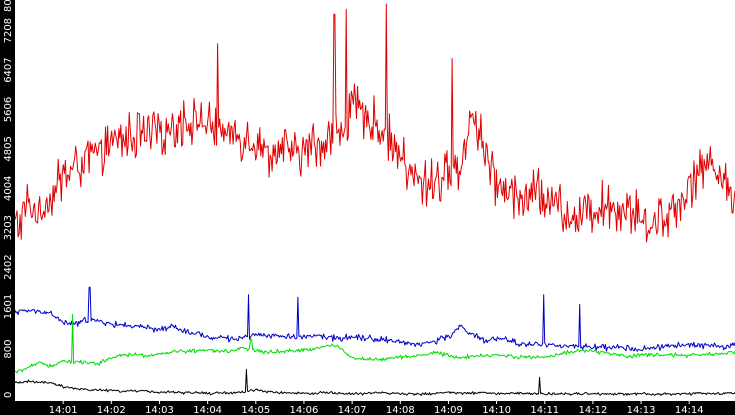 The height and width of the screenshot is (415, 735). I want to click on y-tick-label: 6407, so click(8, 69).